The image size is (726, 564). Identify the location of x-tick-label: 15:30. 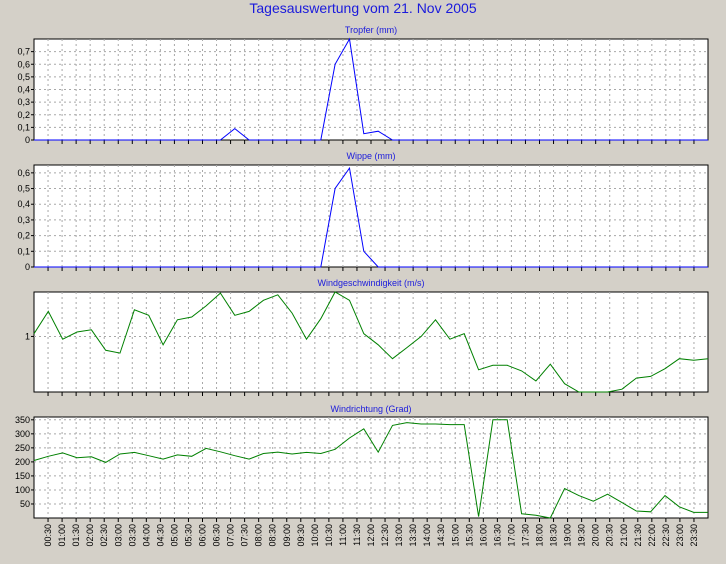
(469, 535).